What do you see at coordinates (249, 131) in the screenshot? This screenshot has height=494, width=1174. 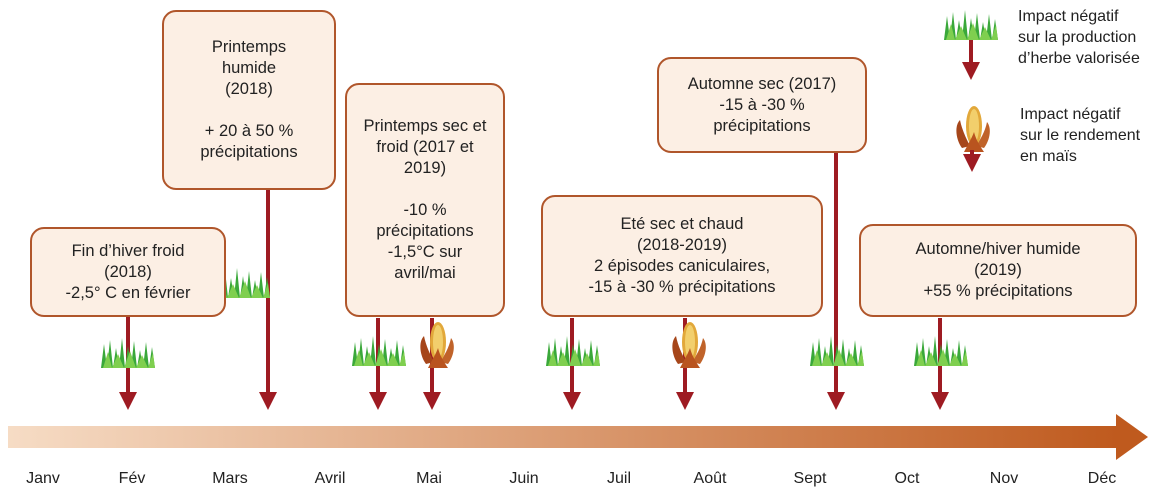 I see `text-line: + 20 à 50 %` at bounding box center [249, 131].